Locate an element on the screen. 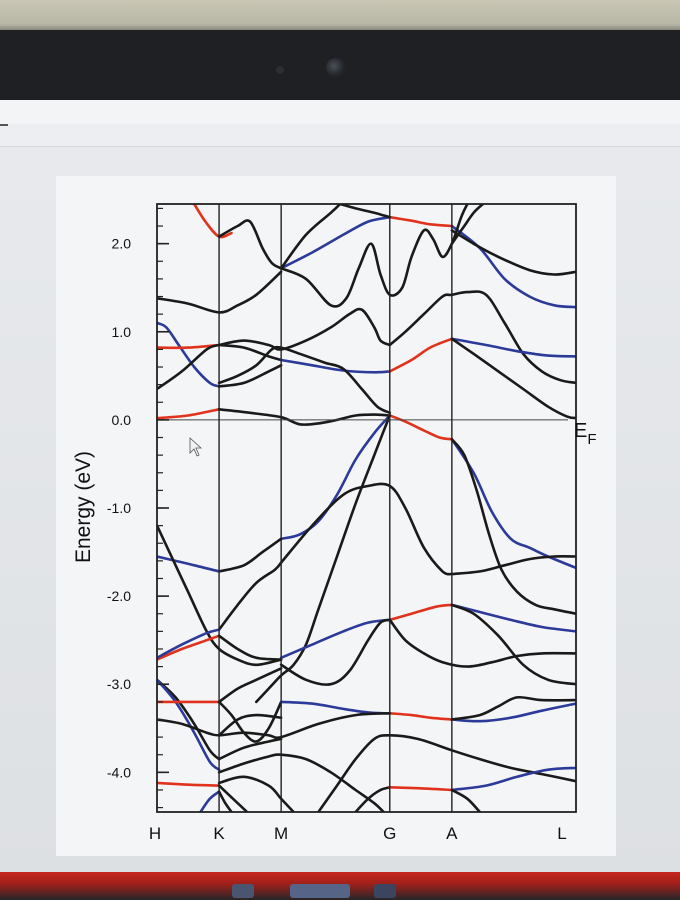  y-tick-label: -4.0 is located at coordinates (119, 772).